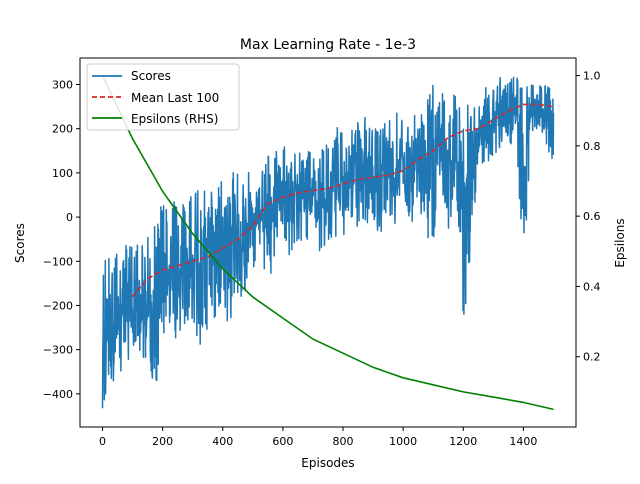 The image size is (640, 484). I want to click on legend: Scores Mean Last 100 Epsilons (RHS), so click(163, 97).